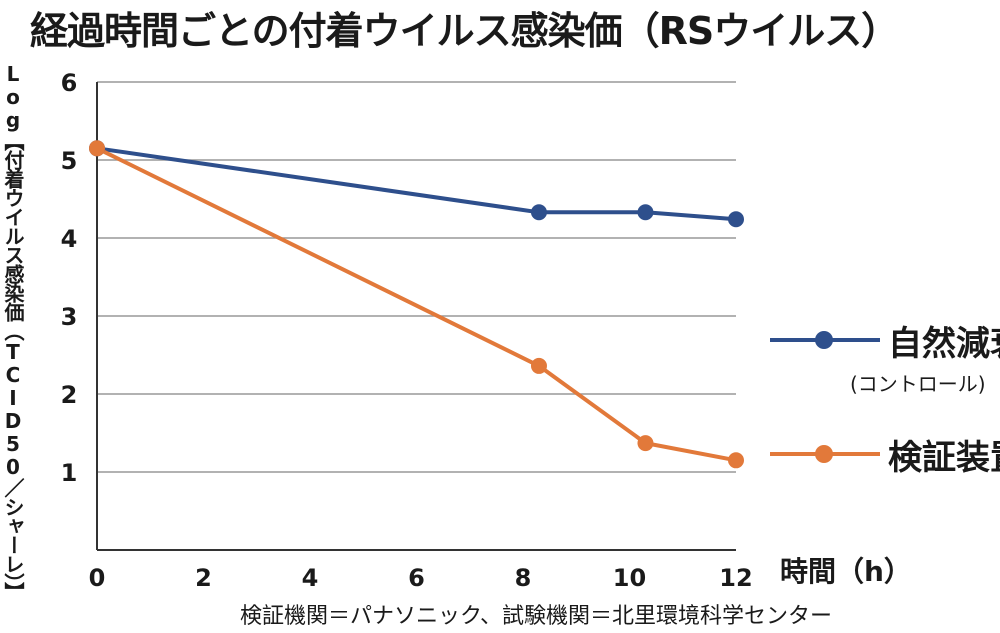  What do you see at coordinates (536, 616) in the screenshot?
I see `footer-note: 検証機関＝パナソニック、試験機関＝北里環境科学センター` at bounding box center [536, 616].